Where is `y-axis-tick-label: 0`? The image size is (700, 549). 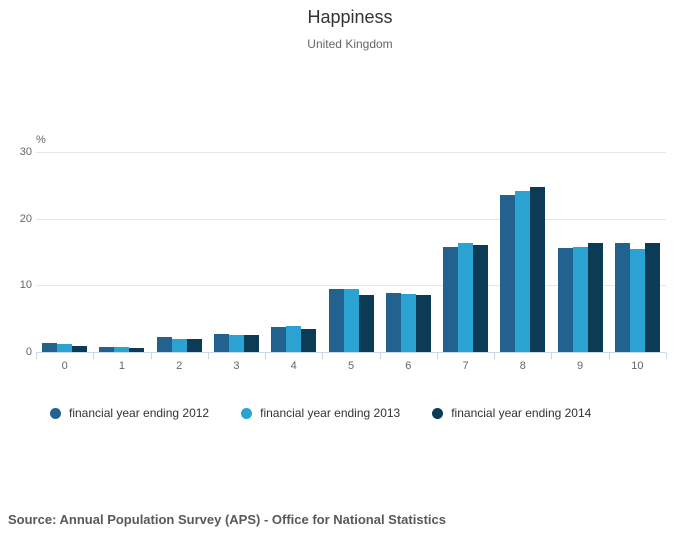 y-axis-tick-label: 0 is located at coordinates (28, 352).